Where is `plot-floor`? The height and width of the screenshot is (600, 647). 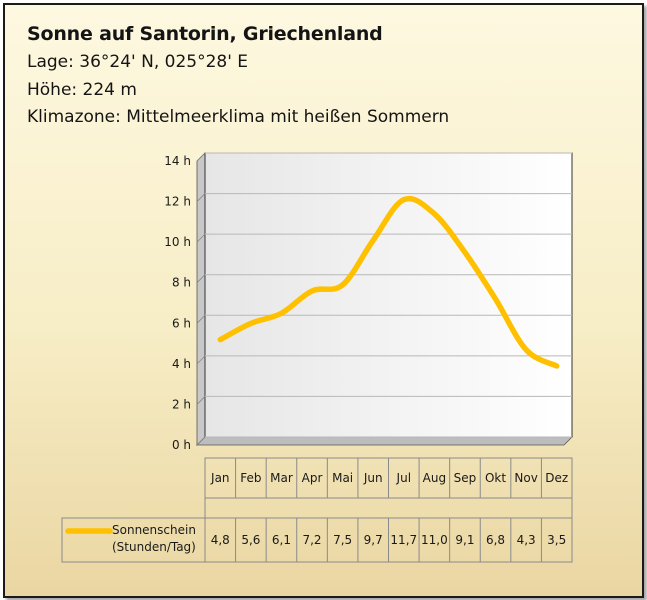
plot-floor is located at coordinates (384, 441).